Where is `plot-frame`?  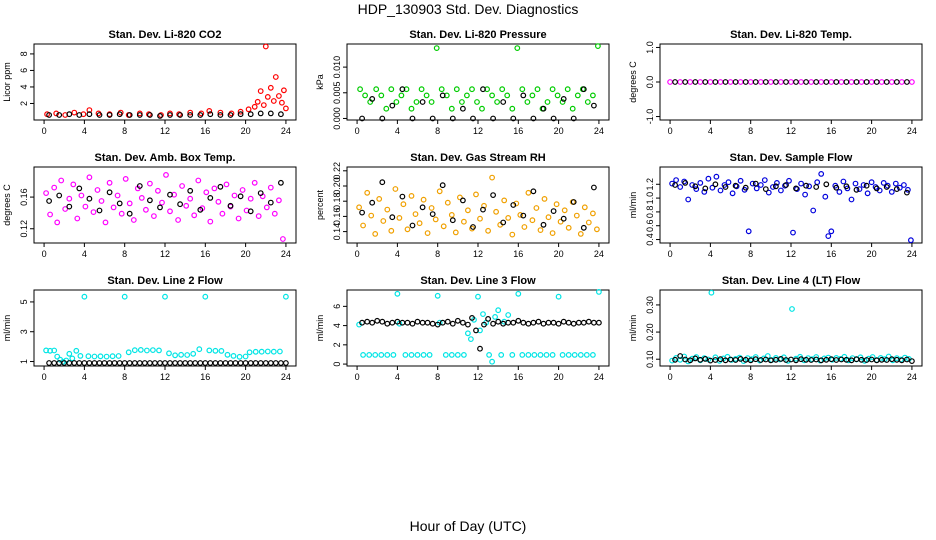 plot-frame is located at coordinates (478, 328).